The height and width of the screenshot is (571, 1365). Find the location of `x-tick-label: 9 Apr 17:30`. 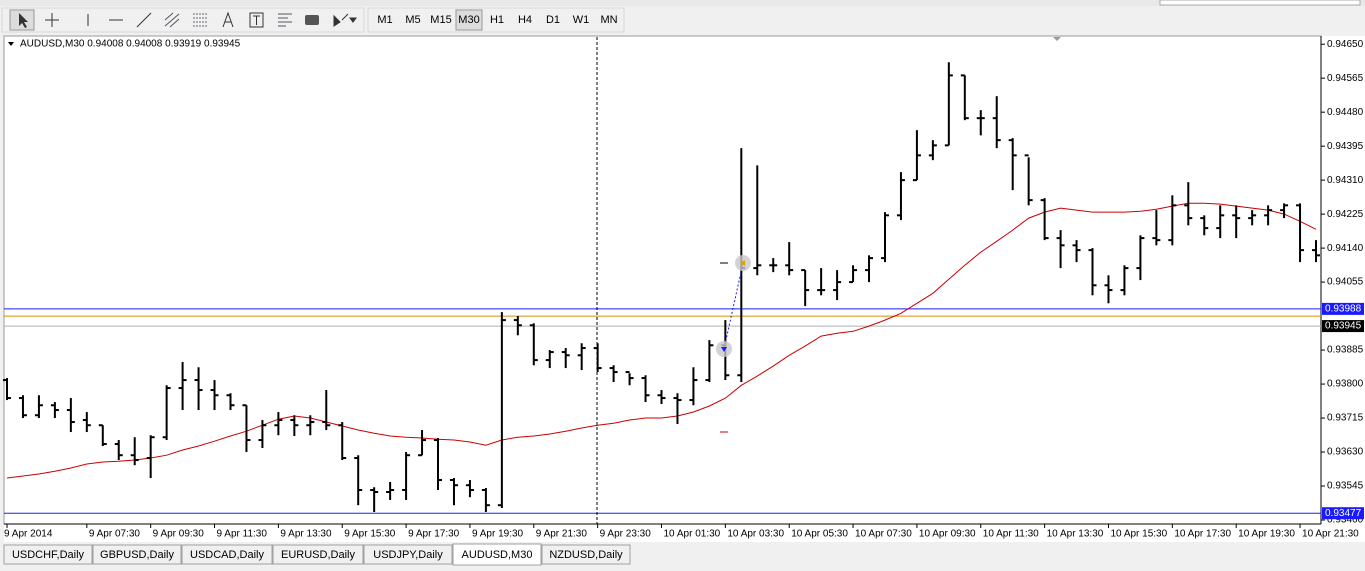

x-tick-label: 9 Apr 17:30 is located at coordinates (434, 534).